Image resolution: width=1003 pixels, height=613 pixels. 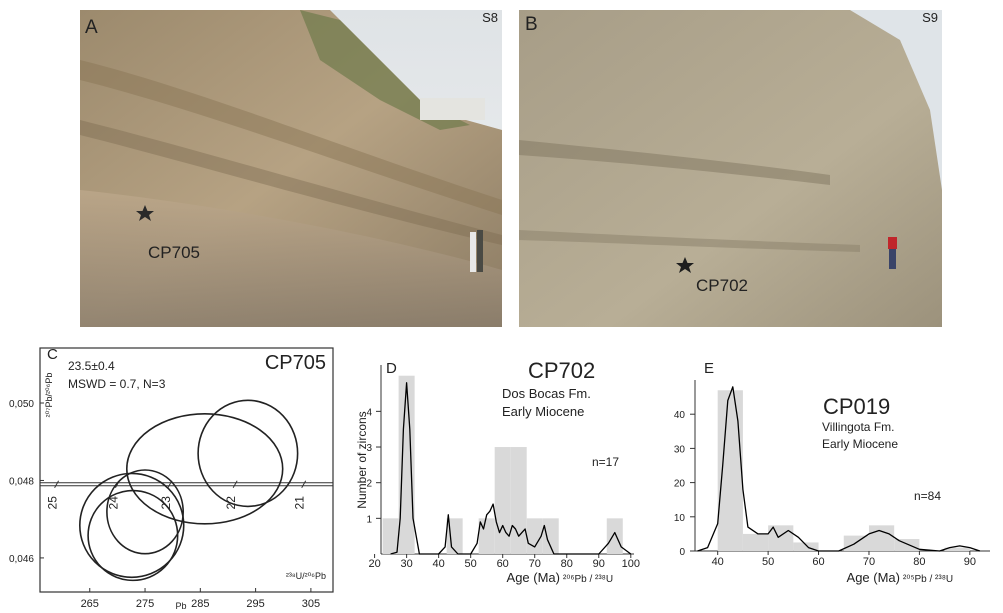 I want to click on x-tick-label: 285, so click(x=200, y=604).